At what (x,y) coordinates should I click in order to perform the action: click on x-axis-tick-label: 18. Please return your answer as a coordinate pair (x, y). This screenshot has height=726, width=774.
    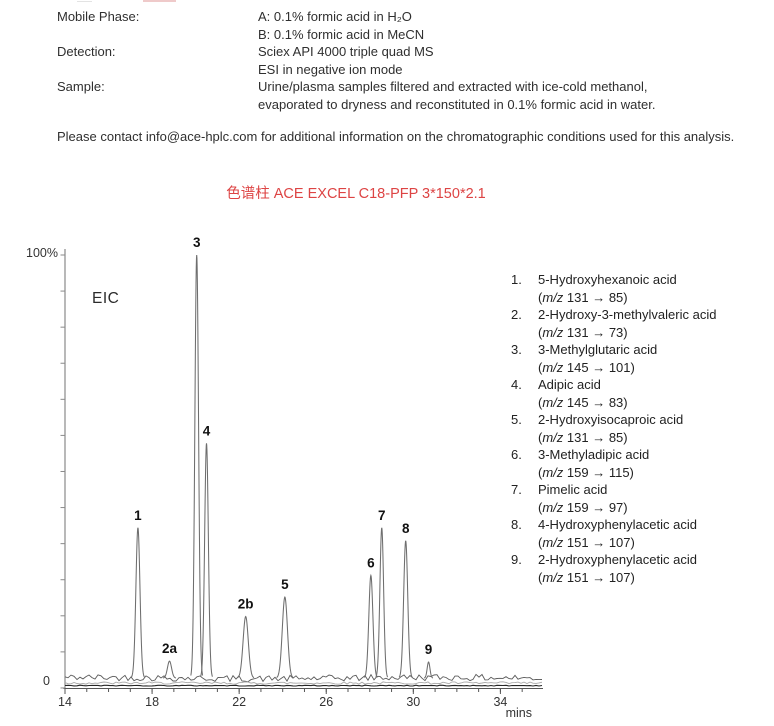
    Looking at the image, I should click on (152, 702).